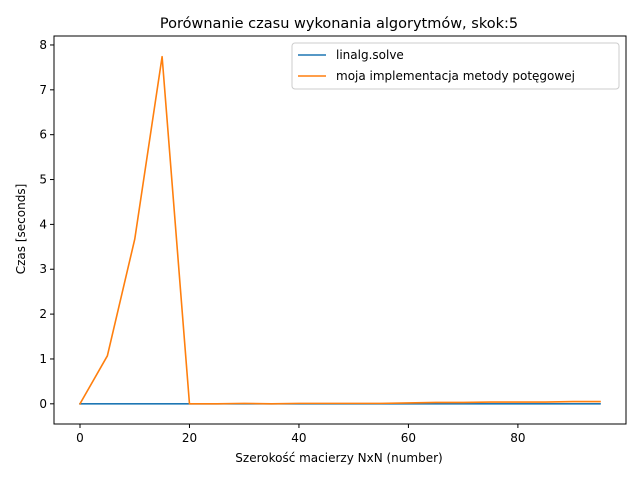 This screenshot has height=480, width=640. What do you see at coordinates (298, 438) in the screenshot?
I see `x-tick-label: 40` at bounding box center [298, 438].